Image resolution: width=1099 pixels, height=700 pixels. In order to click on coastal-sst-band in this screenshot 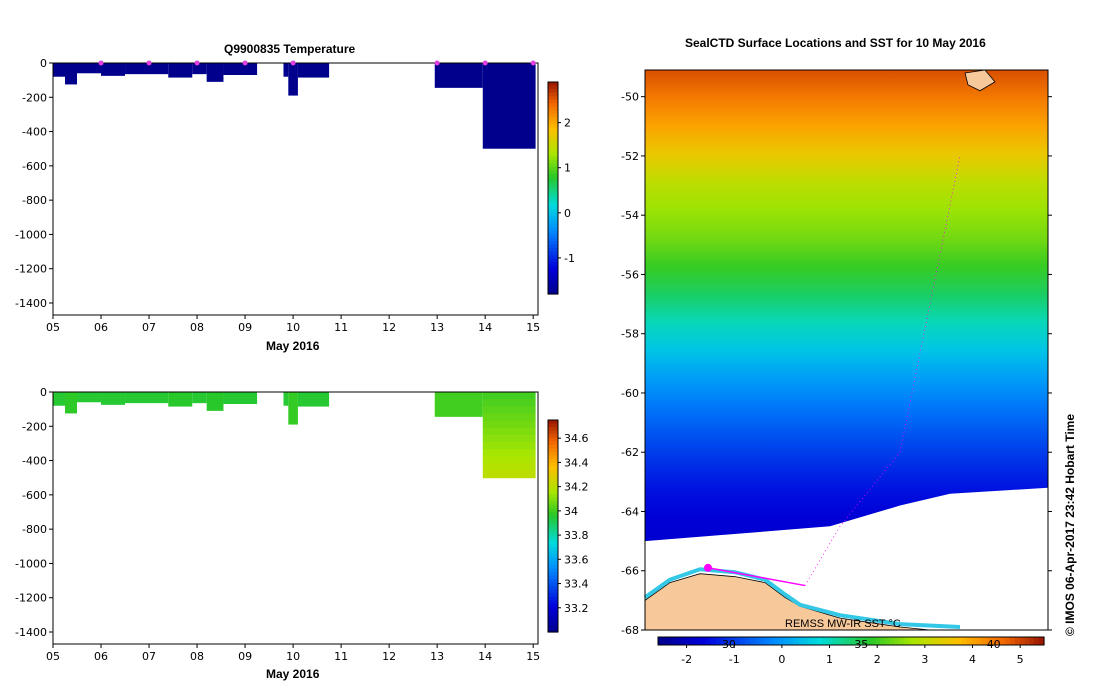, I will do `click(802, 598)`.